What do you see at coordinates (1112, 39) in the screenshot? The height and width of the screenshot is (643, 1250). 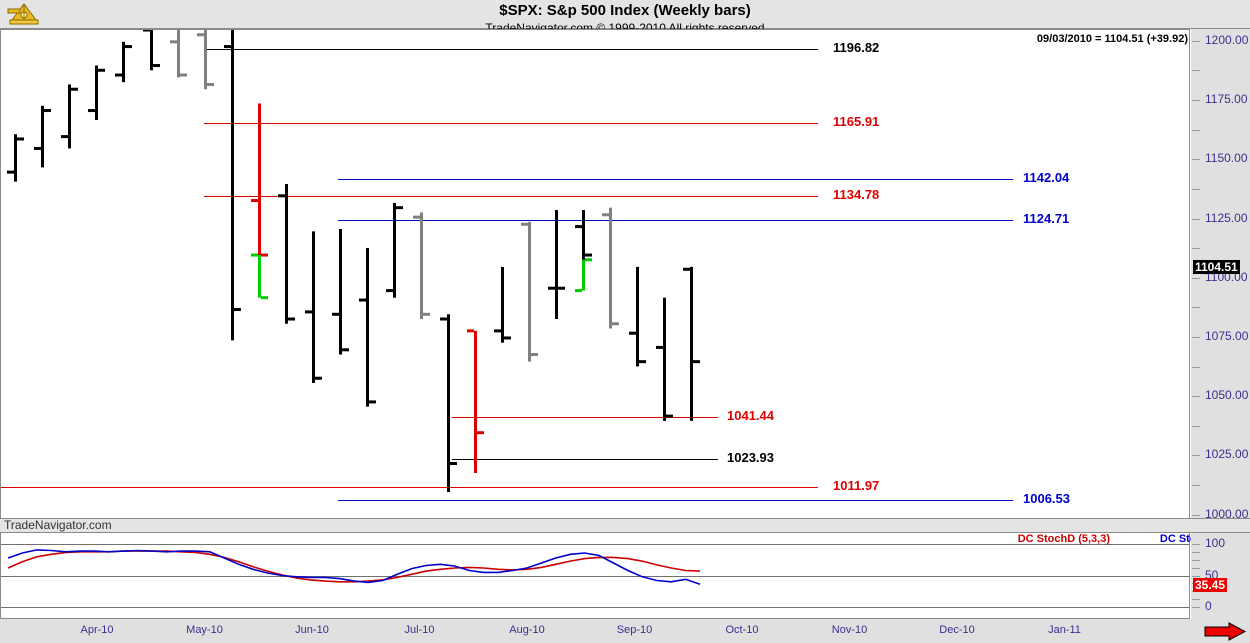 I see `quote-readout: 09/03/2010 = 1104.51 (+39.92)` at bounding box center [1112, 39].